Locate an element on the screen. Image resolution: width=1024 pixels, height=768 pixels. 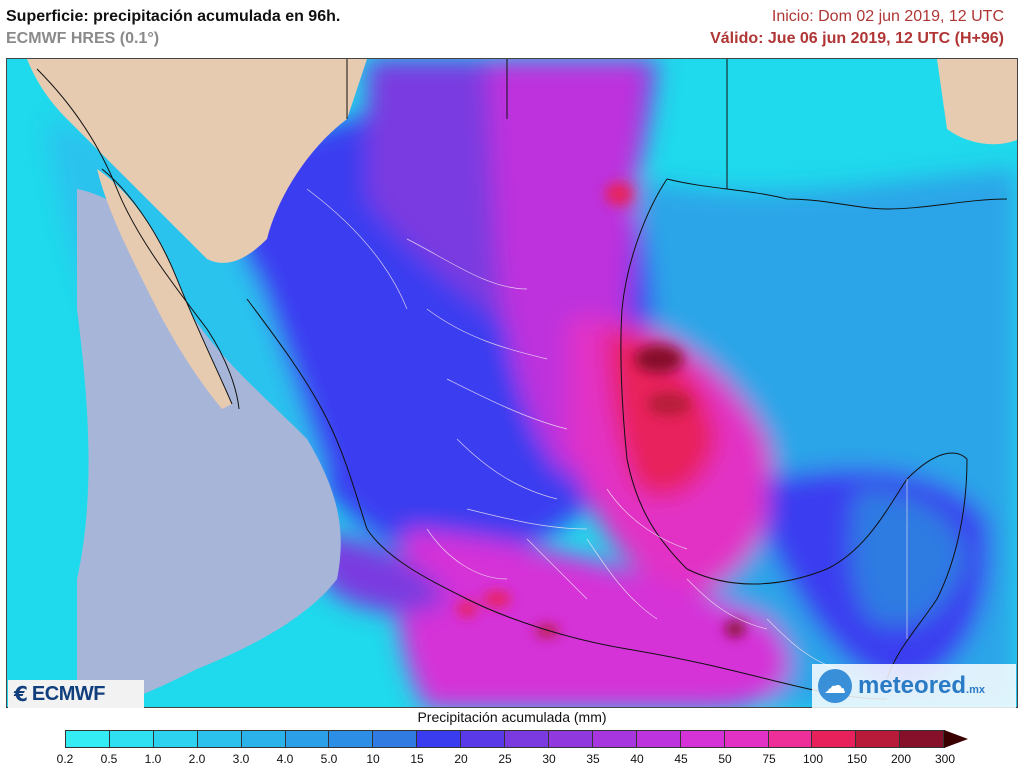
ecmwf-emblem-icon: € is located at coordinates (21, 694).